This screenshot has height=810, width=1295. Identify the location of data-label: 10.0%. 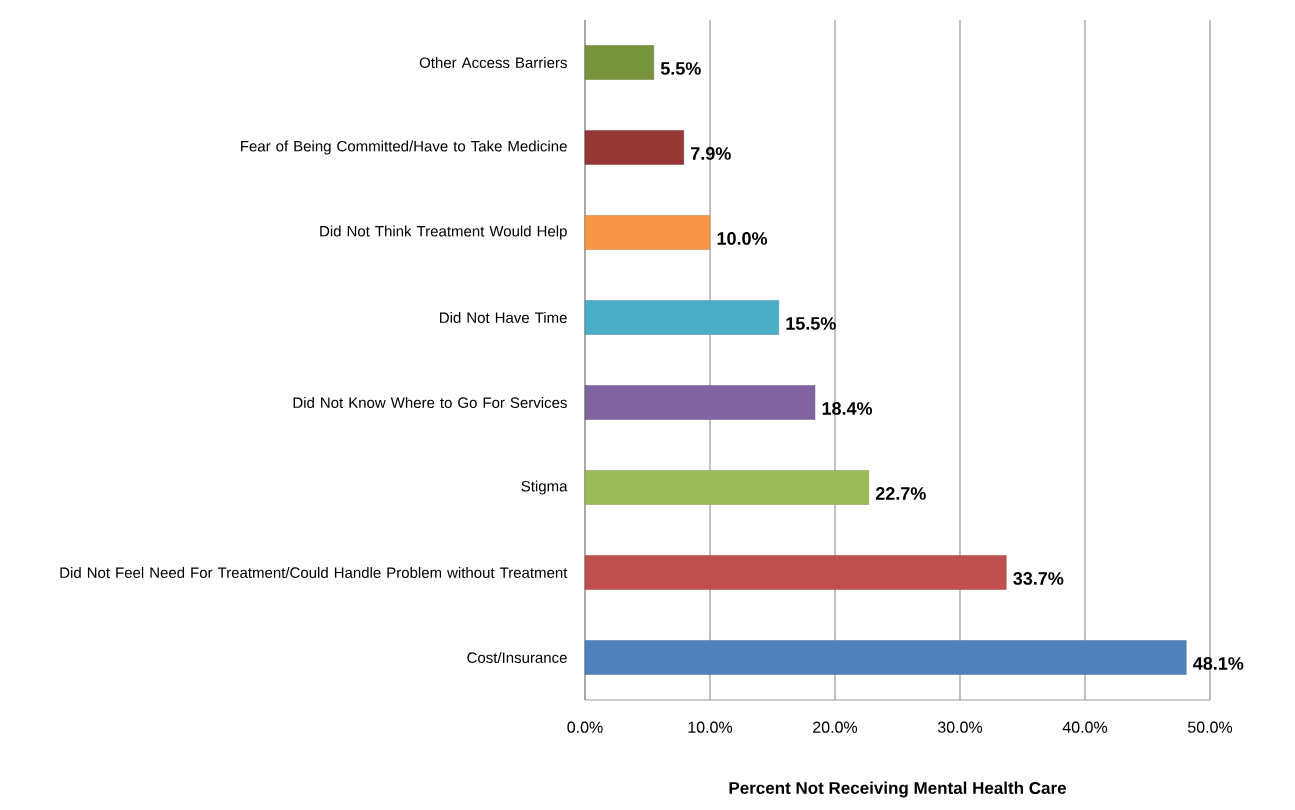
(742, 238).